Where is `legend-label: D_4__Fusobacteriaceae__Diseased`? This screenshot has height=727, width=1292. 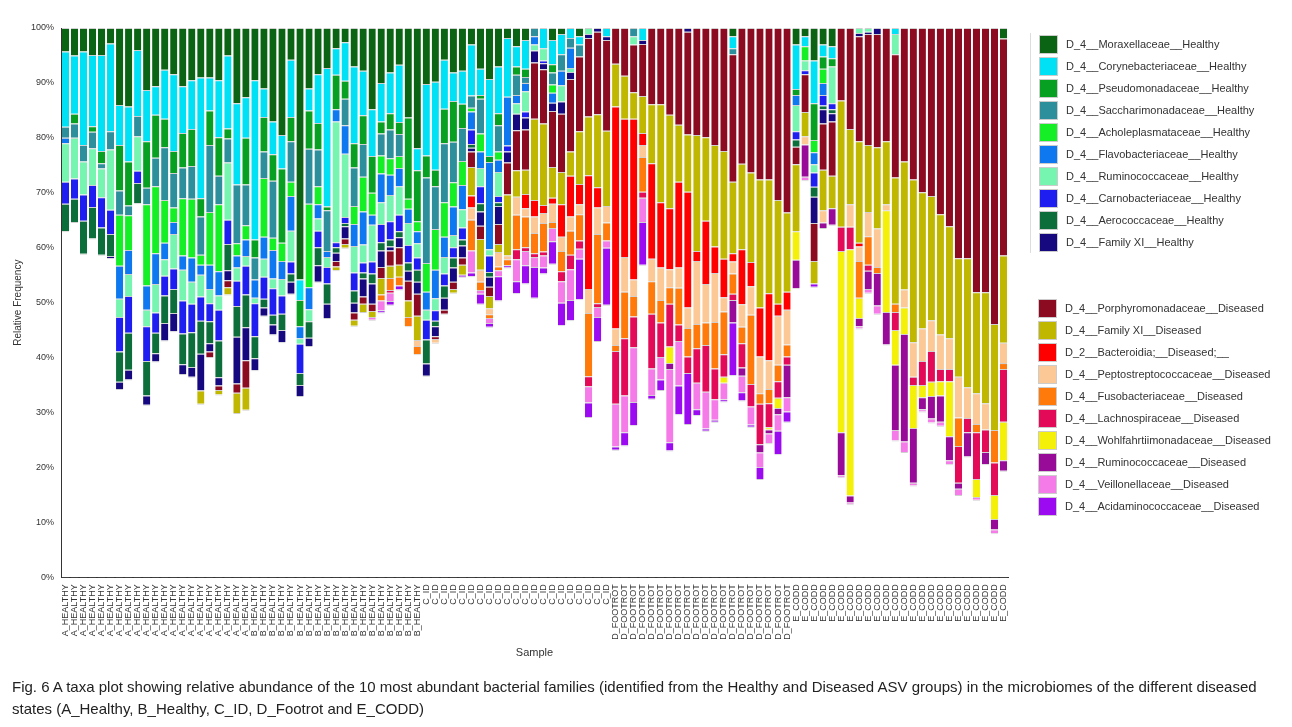 legend-label: D_4__Fusobacteriaceae__Diseased is located at coordinates (1154, 396).